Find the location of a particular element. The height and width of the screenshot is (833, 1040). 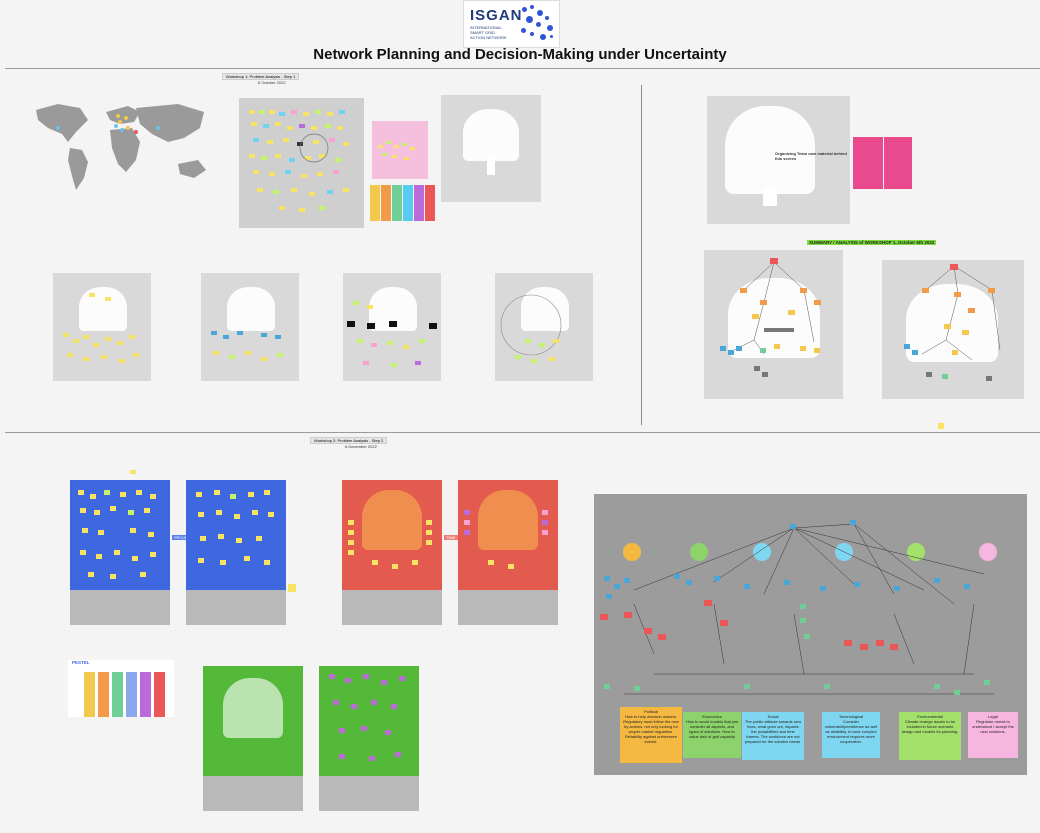

pestel-col-l is located at coordinates (430, 203).